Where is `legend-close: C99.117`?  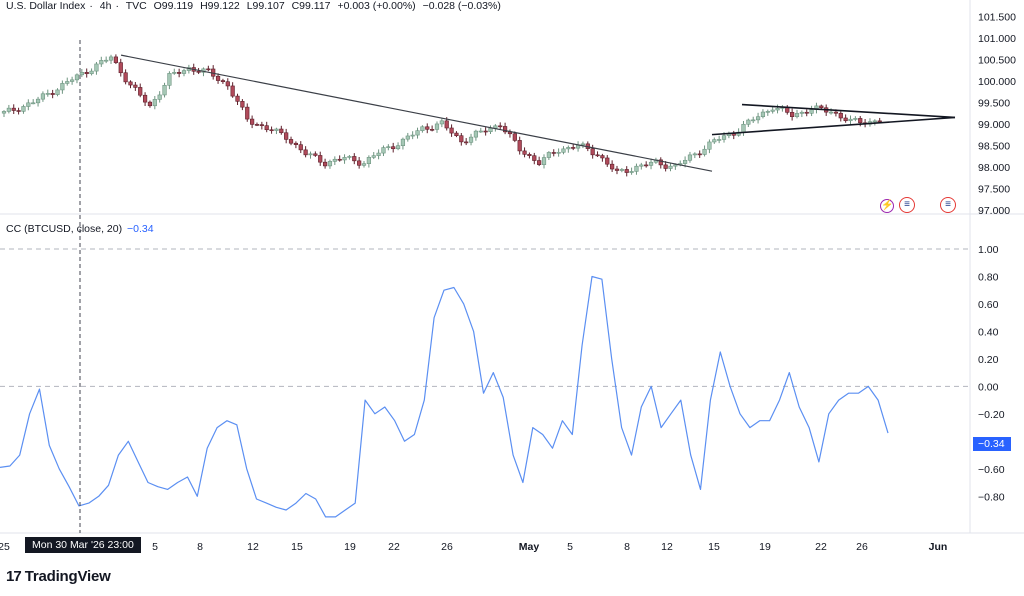 legend-close: C99.117 is located at coordinates (311, 6).